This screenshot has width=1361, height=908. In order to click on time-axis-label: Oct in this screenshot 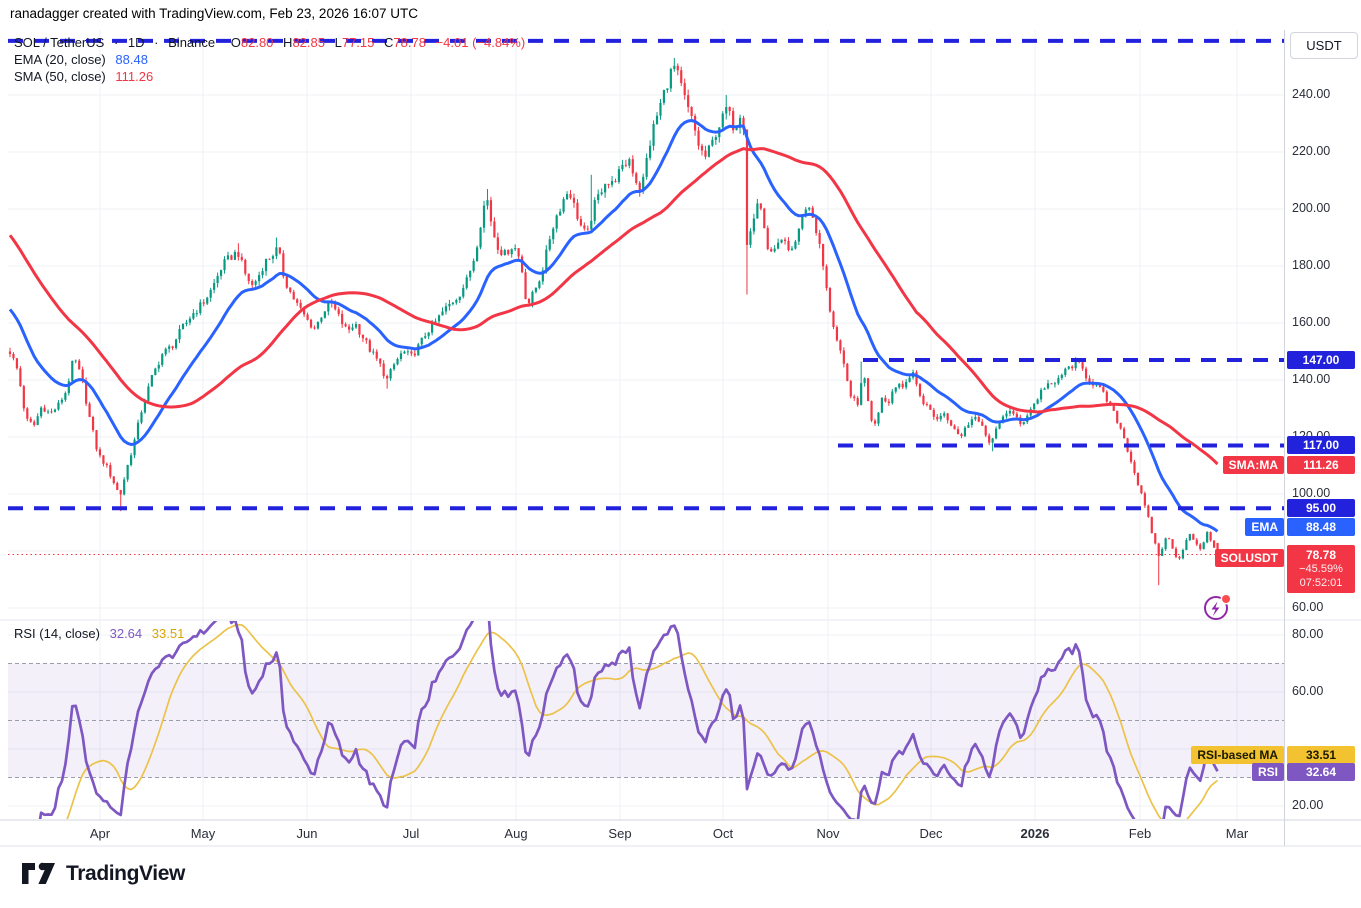, I will do `click(723, 833)`.